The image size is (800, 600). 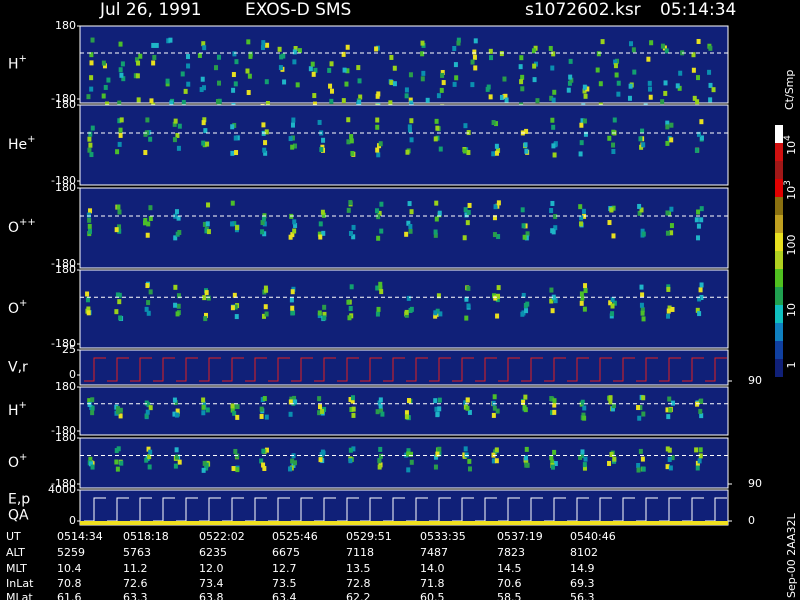 I want to click on panel-bg, so click(x=404, y=463).